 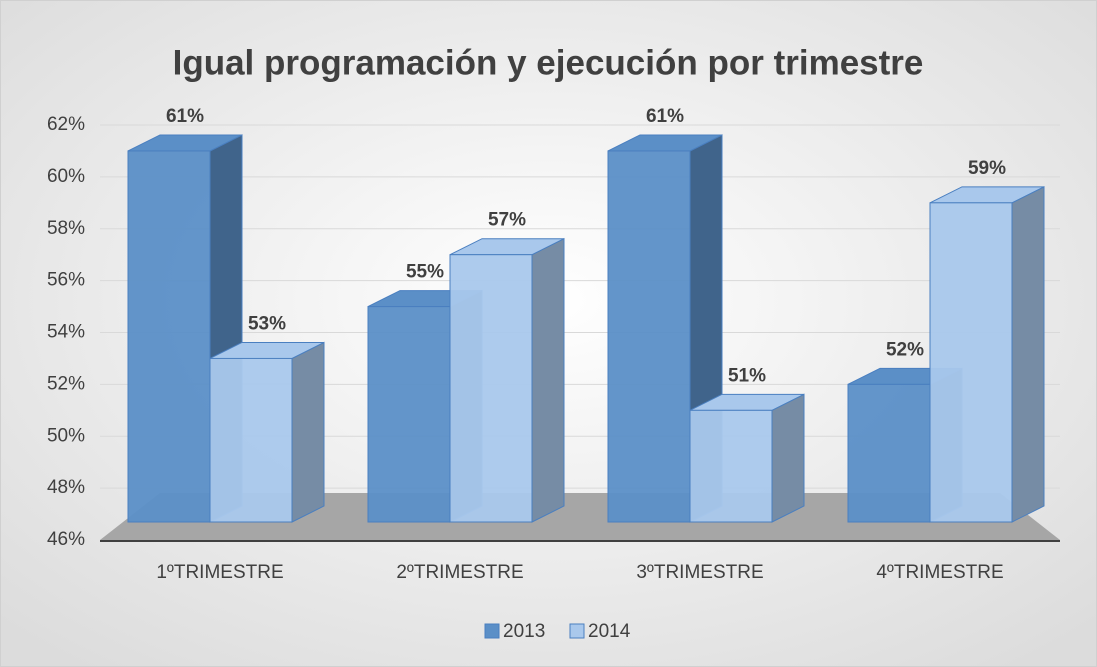 What do you see at coordinates (219, 572) in the screenshot?
I see `x-tick-label: 1ºTRIMESTRE` at bounding box center [219, 572].